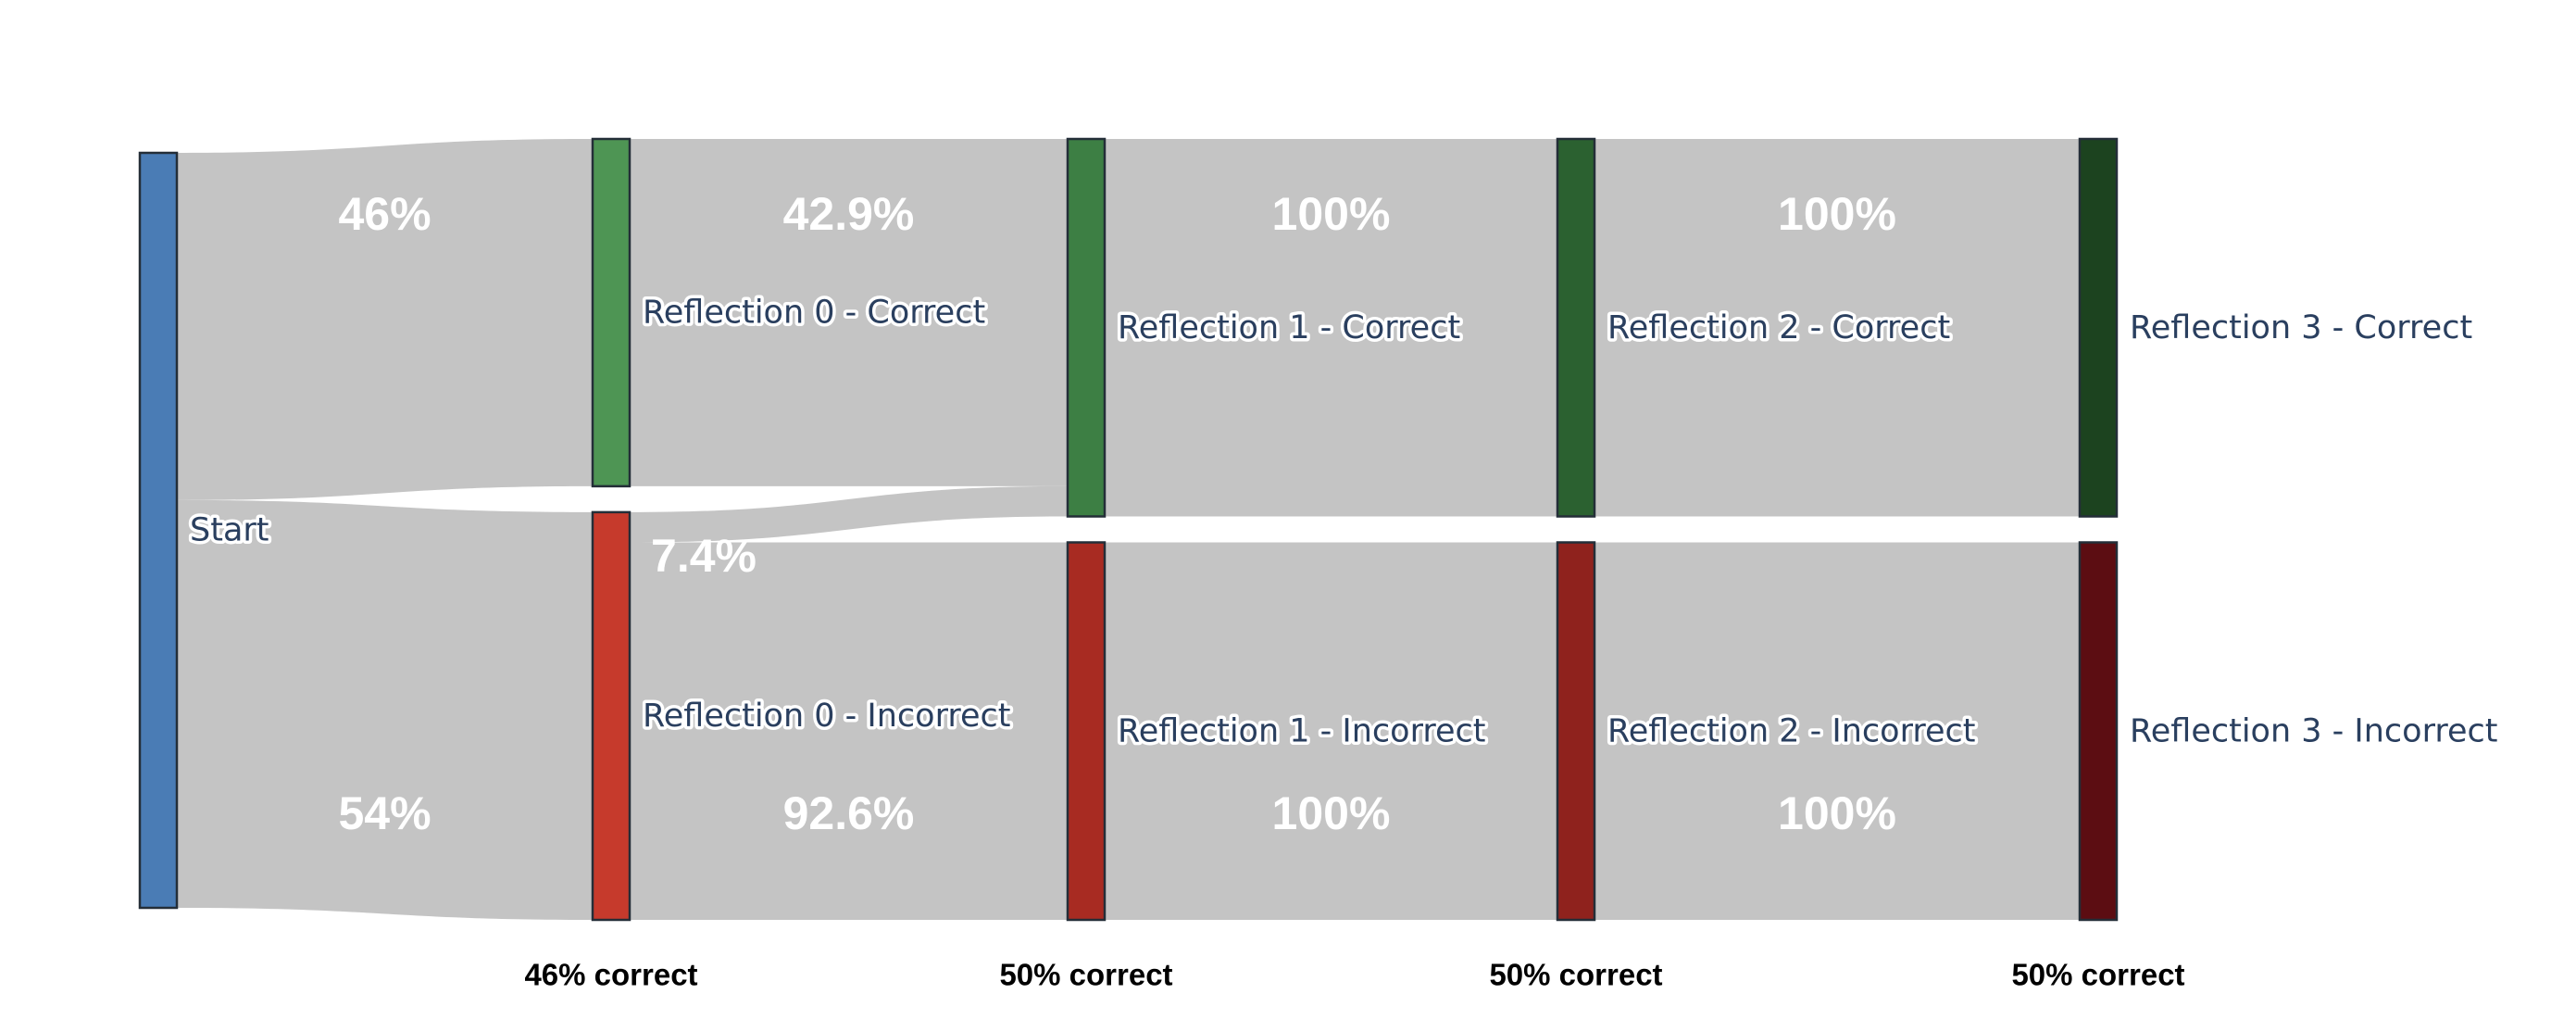  What do you see at coordinates (384, 214) in the screenshot?
I see `flow-value-label: 46%` at bounding box center [384, 214].